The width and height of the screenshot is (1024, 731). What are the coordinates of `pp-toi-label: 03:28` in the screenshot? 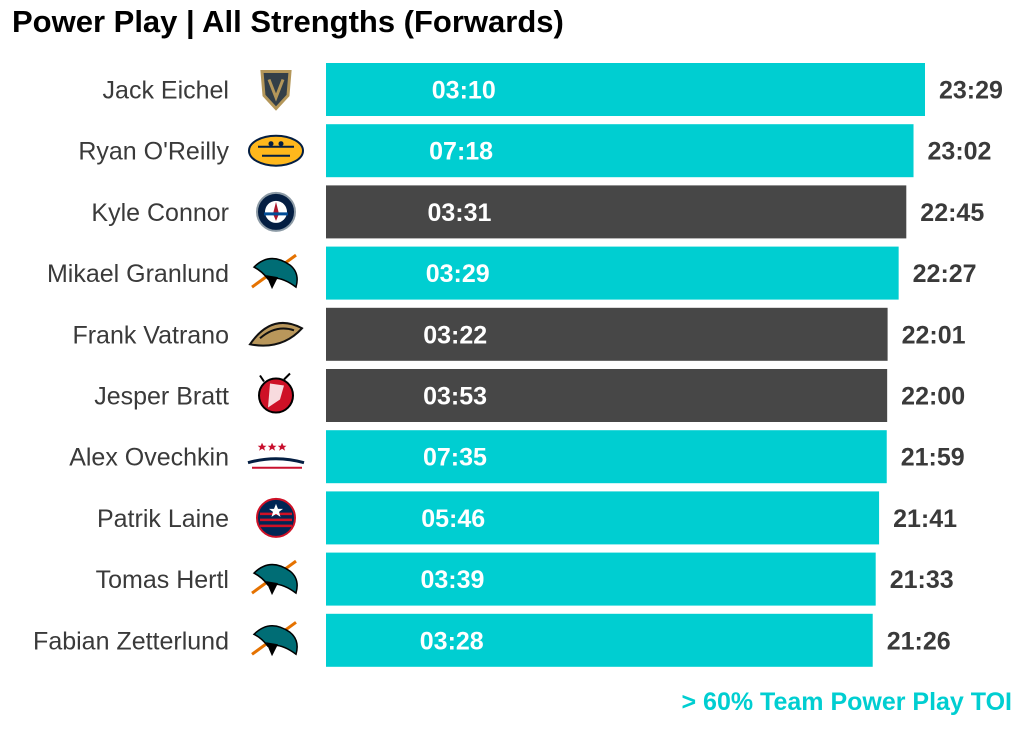 It's located at (452, 641).